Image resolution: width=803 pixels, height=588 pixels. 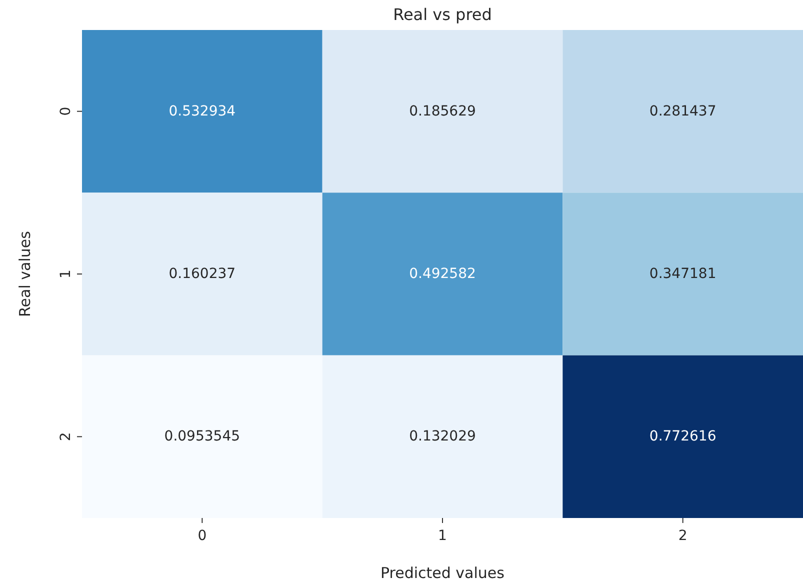 I want to click on chart-title: Real vs pred, so click(x=442, y=14).